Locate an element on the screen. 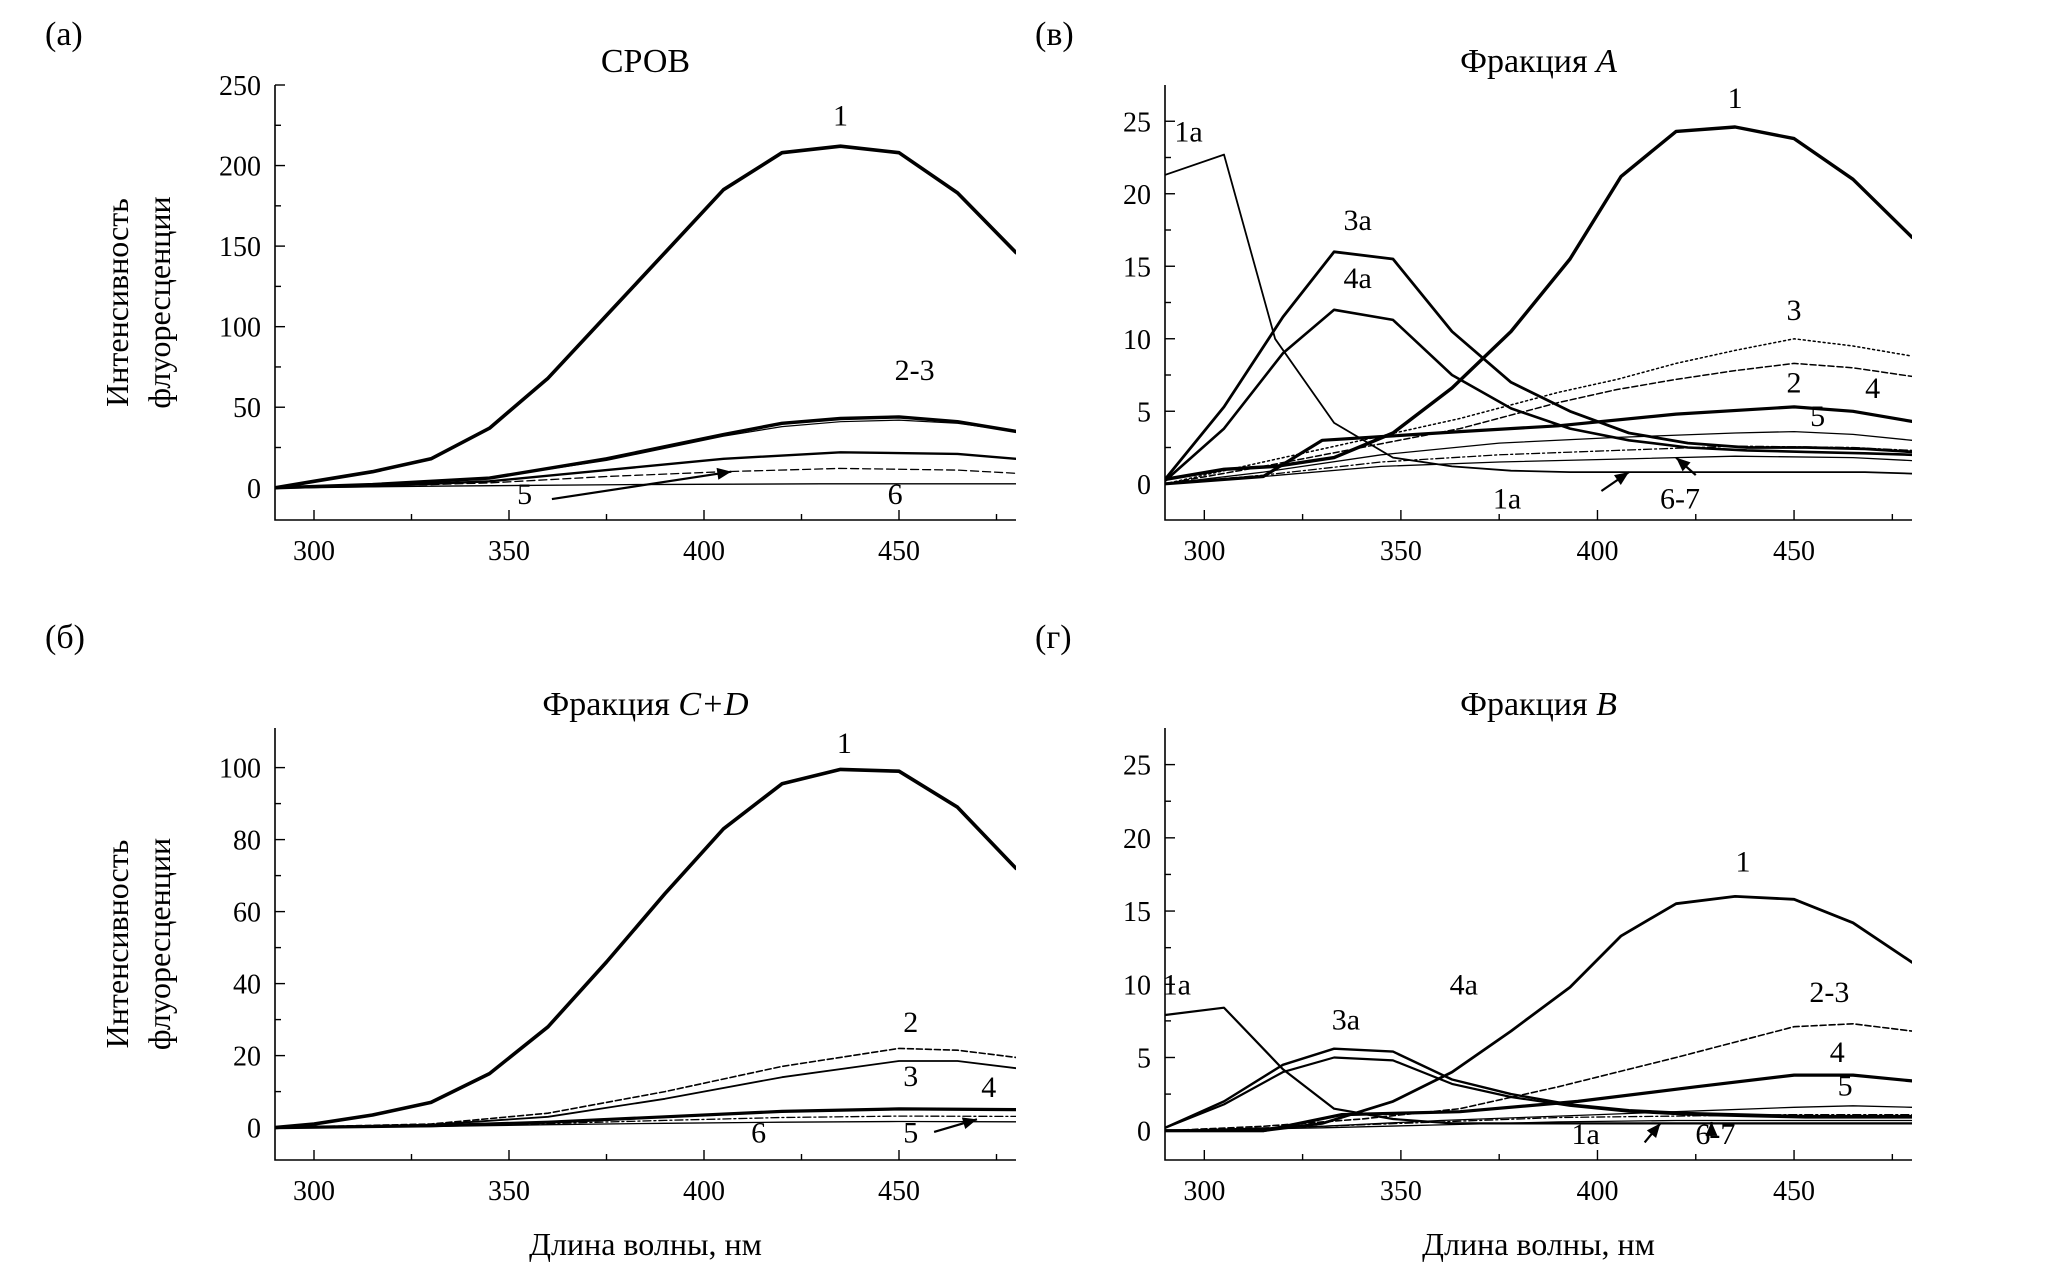 Image resolution: width=2067 pixels, height=1278 pixels. y-tick-label: 80 is located at coordinates (247, 841).